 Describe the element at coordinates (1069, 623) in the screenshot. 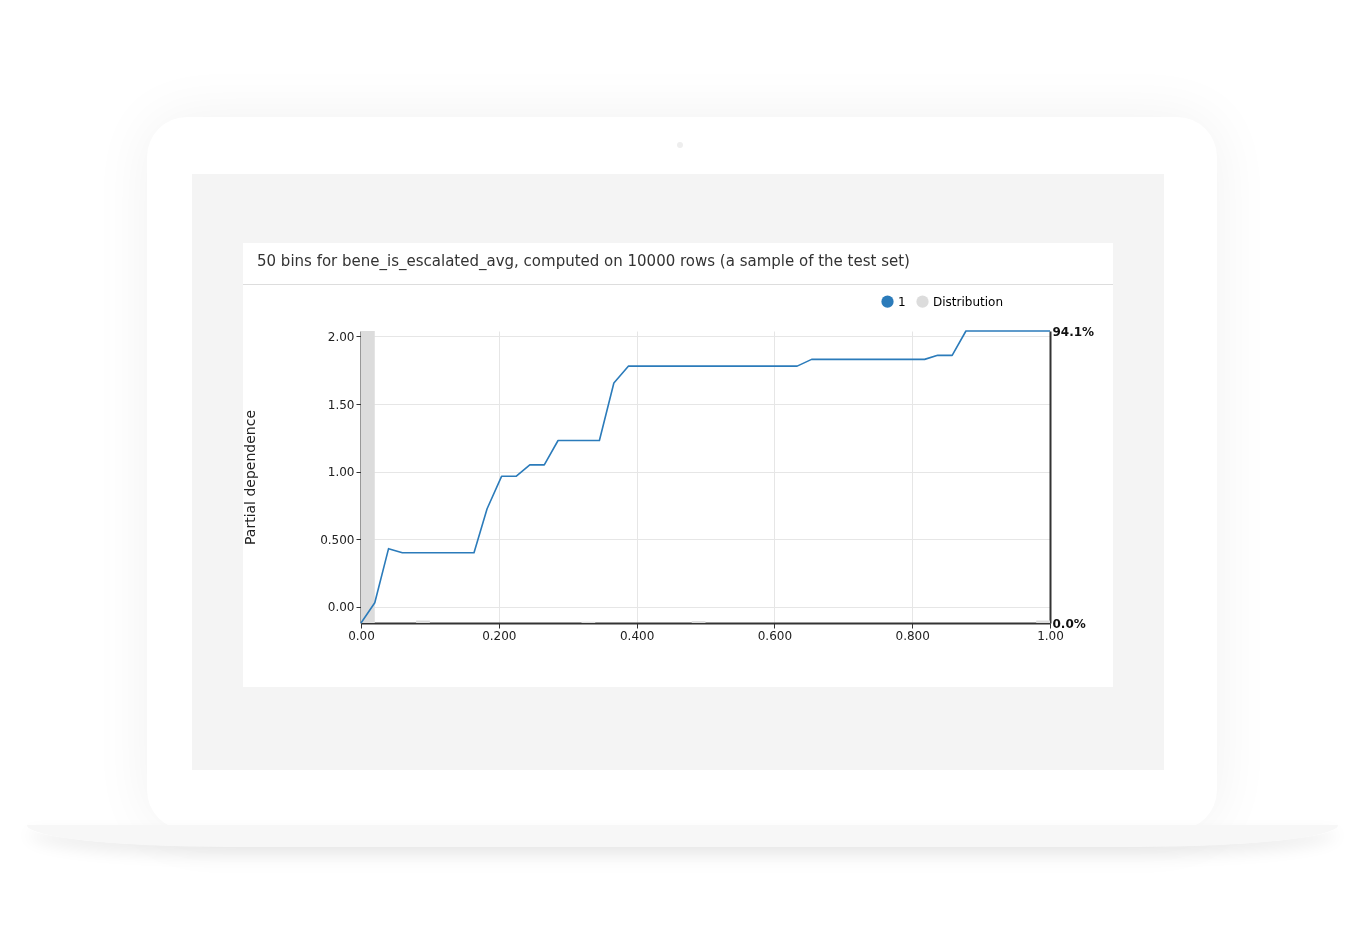

I see `y2-tick-label: 0.0%` at that location.